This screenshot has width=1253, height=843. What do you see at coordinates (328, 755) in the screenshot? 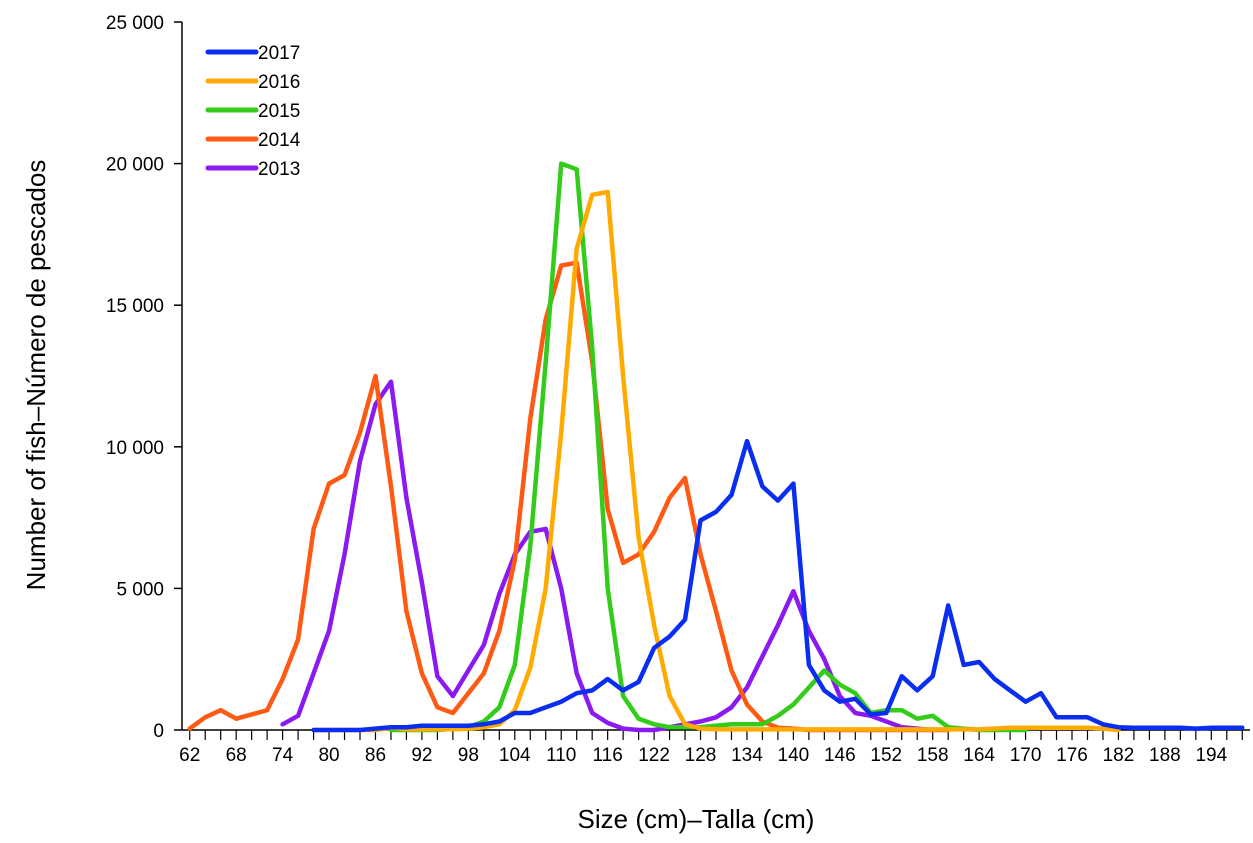
I see `x-tick-label: 80` at bounding box center [328, 755].